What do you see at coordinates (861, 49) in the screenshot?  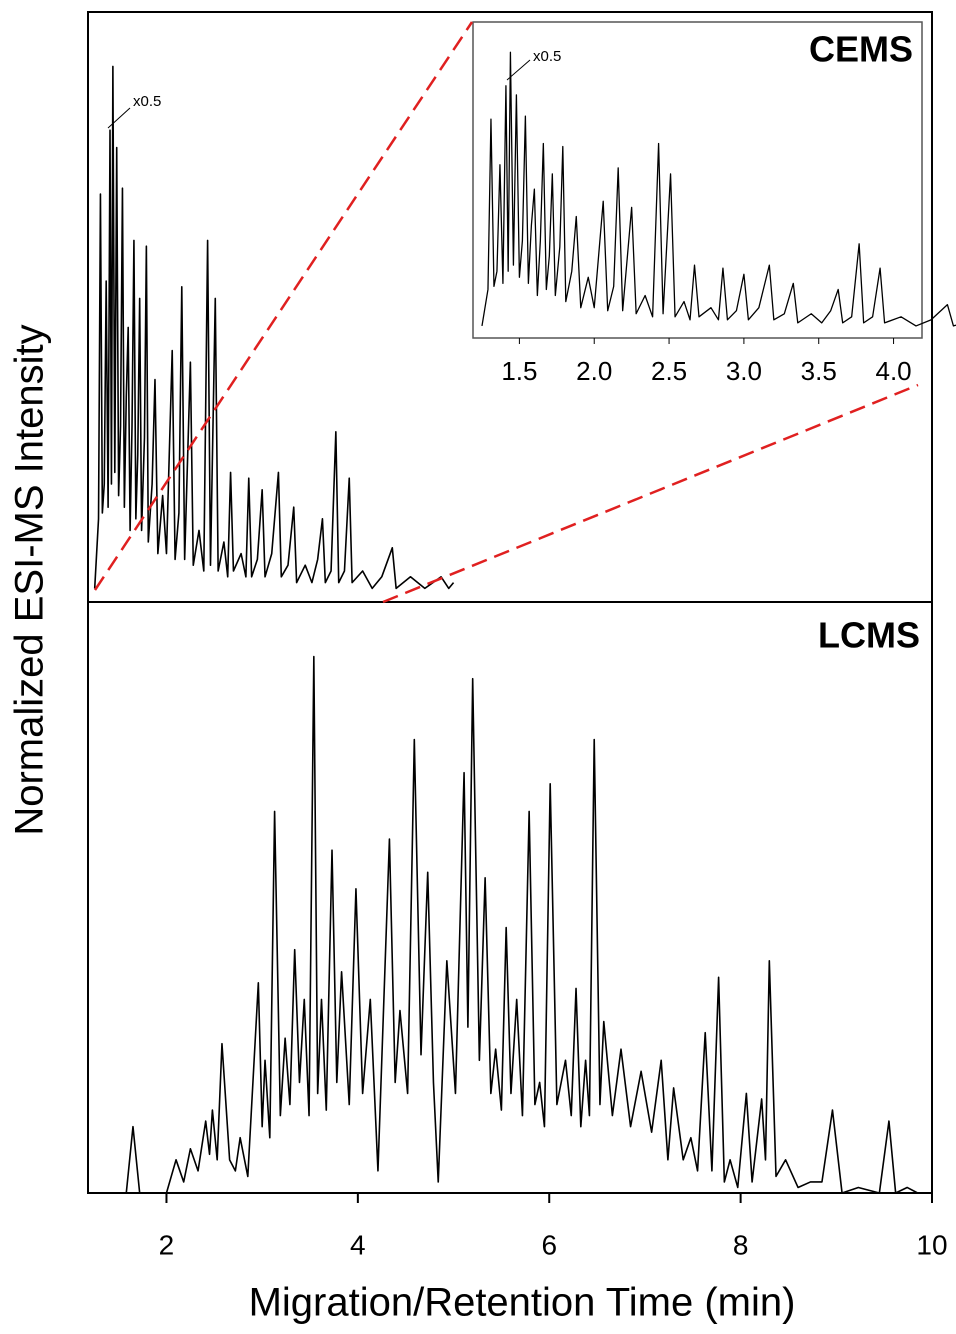 I see `panel-title: CEMS` at bounding box center [861, 49].